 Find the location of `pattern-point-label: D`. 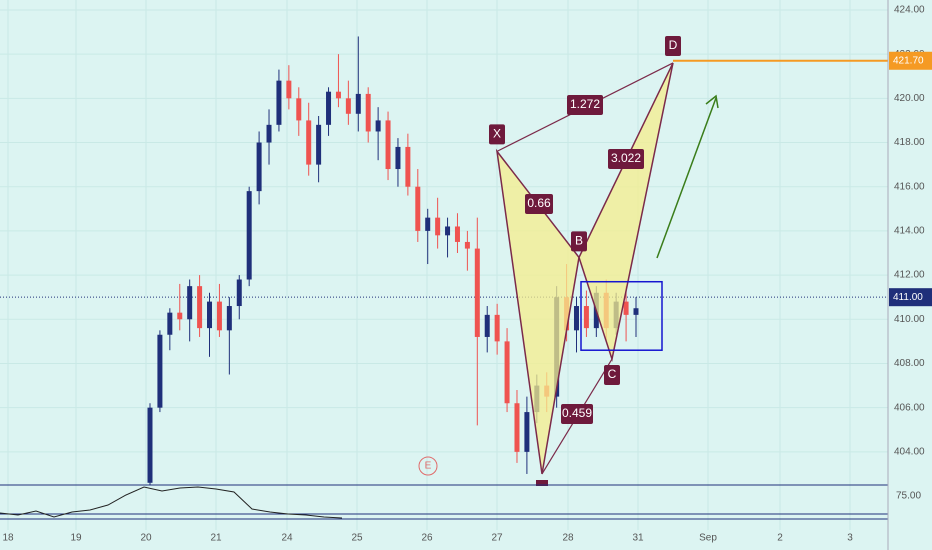

pattern-point-label: D is located at coordinates (673, 45).